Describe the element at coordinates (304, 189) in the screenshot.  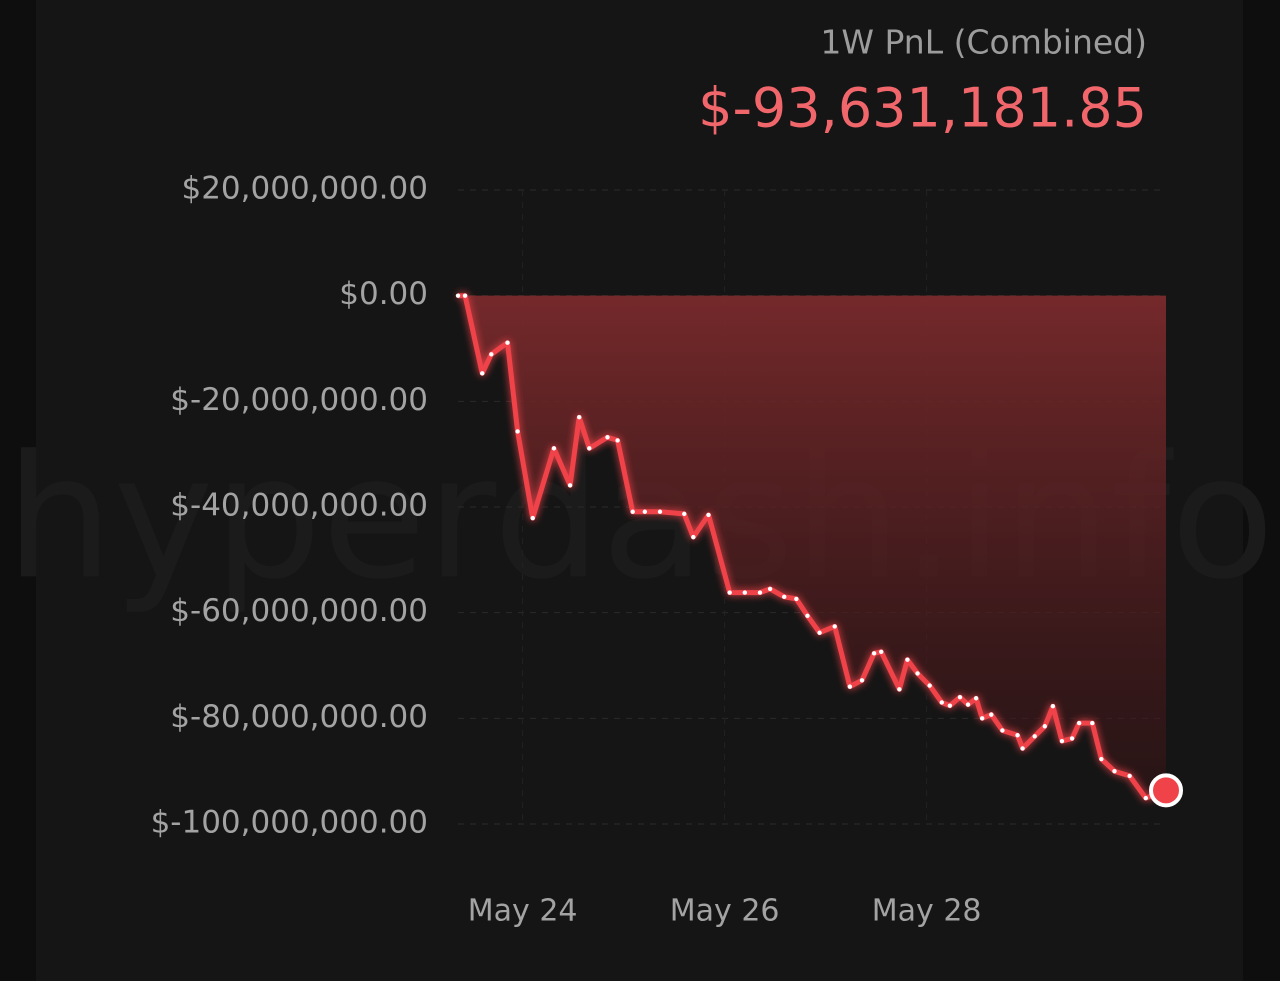
I see `y-tick-label: $20,000,000.00` at that location.